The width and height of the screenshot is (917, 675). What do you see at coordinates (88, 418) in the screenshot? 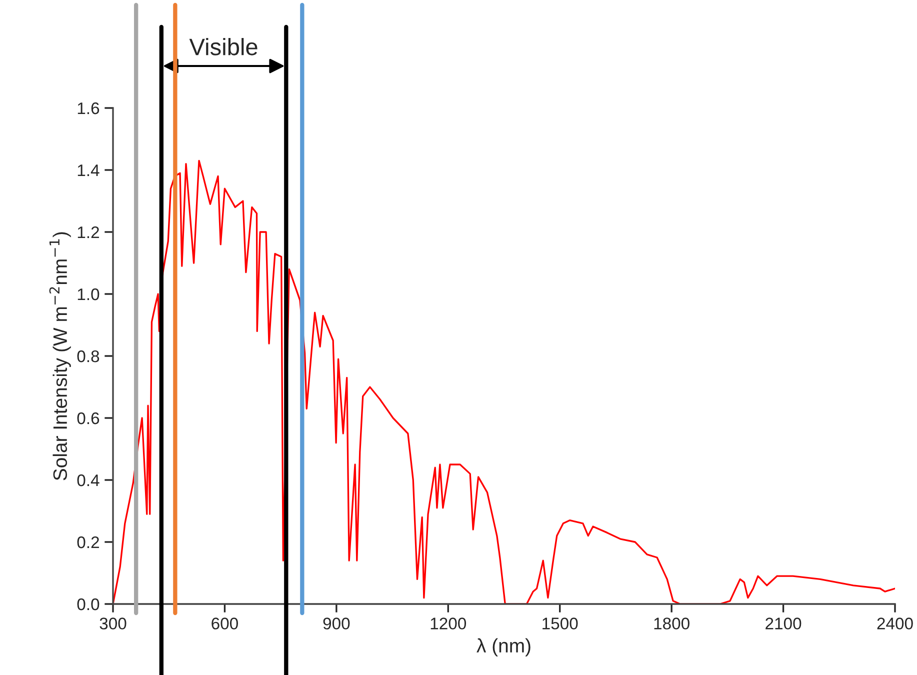
I see `y-tick-label: 0.6` at bounding box center [88, 418].